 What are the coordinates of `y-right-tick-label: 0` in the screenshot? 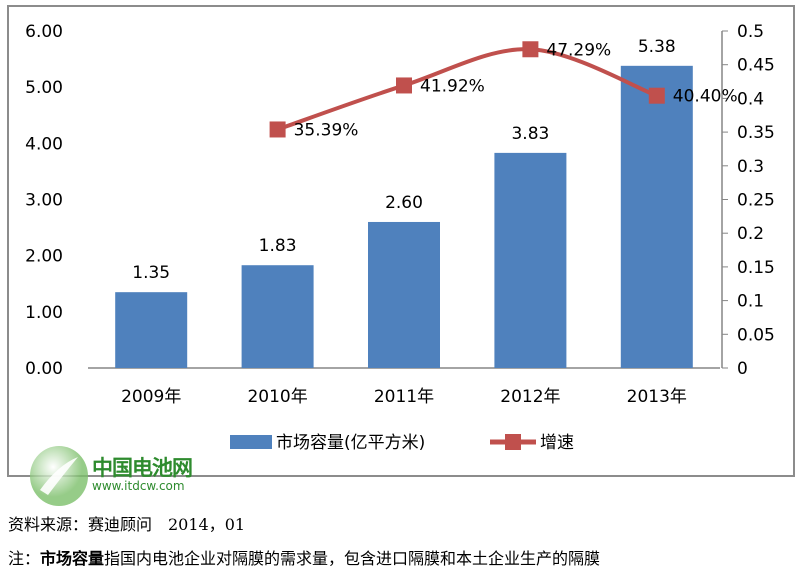 It's located at (742, 369).